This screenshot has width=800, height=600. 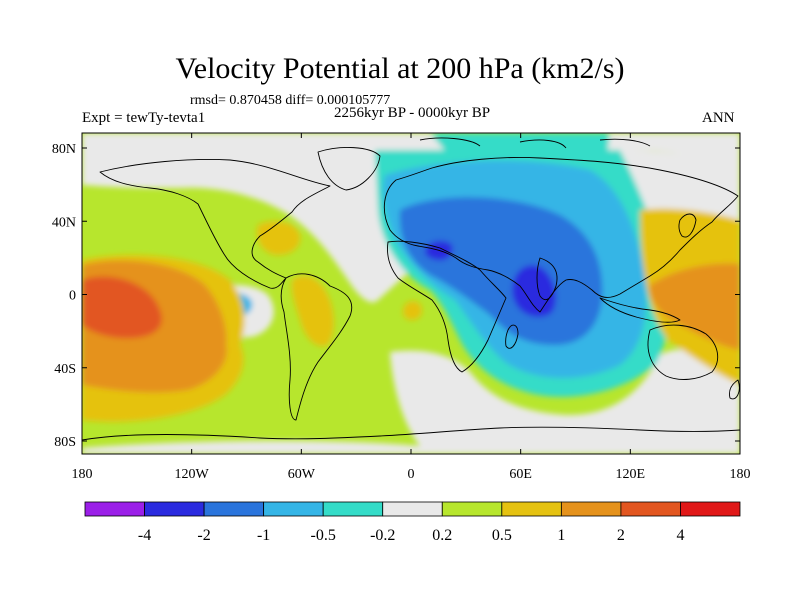 I want to click on coast-maritime, so click(x=640, y=310).